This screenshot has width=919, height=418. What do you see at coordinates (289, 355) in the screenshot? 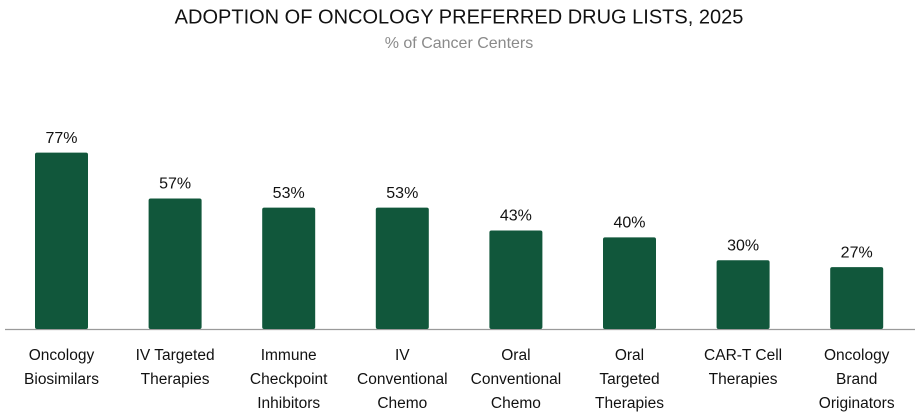
I see `x-tick-label: Immune` at bounding box center [289, 355].